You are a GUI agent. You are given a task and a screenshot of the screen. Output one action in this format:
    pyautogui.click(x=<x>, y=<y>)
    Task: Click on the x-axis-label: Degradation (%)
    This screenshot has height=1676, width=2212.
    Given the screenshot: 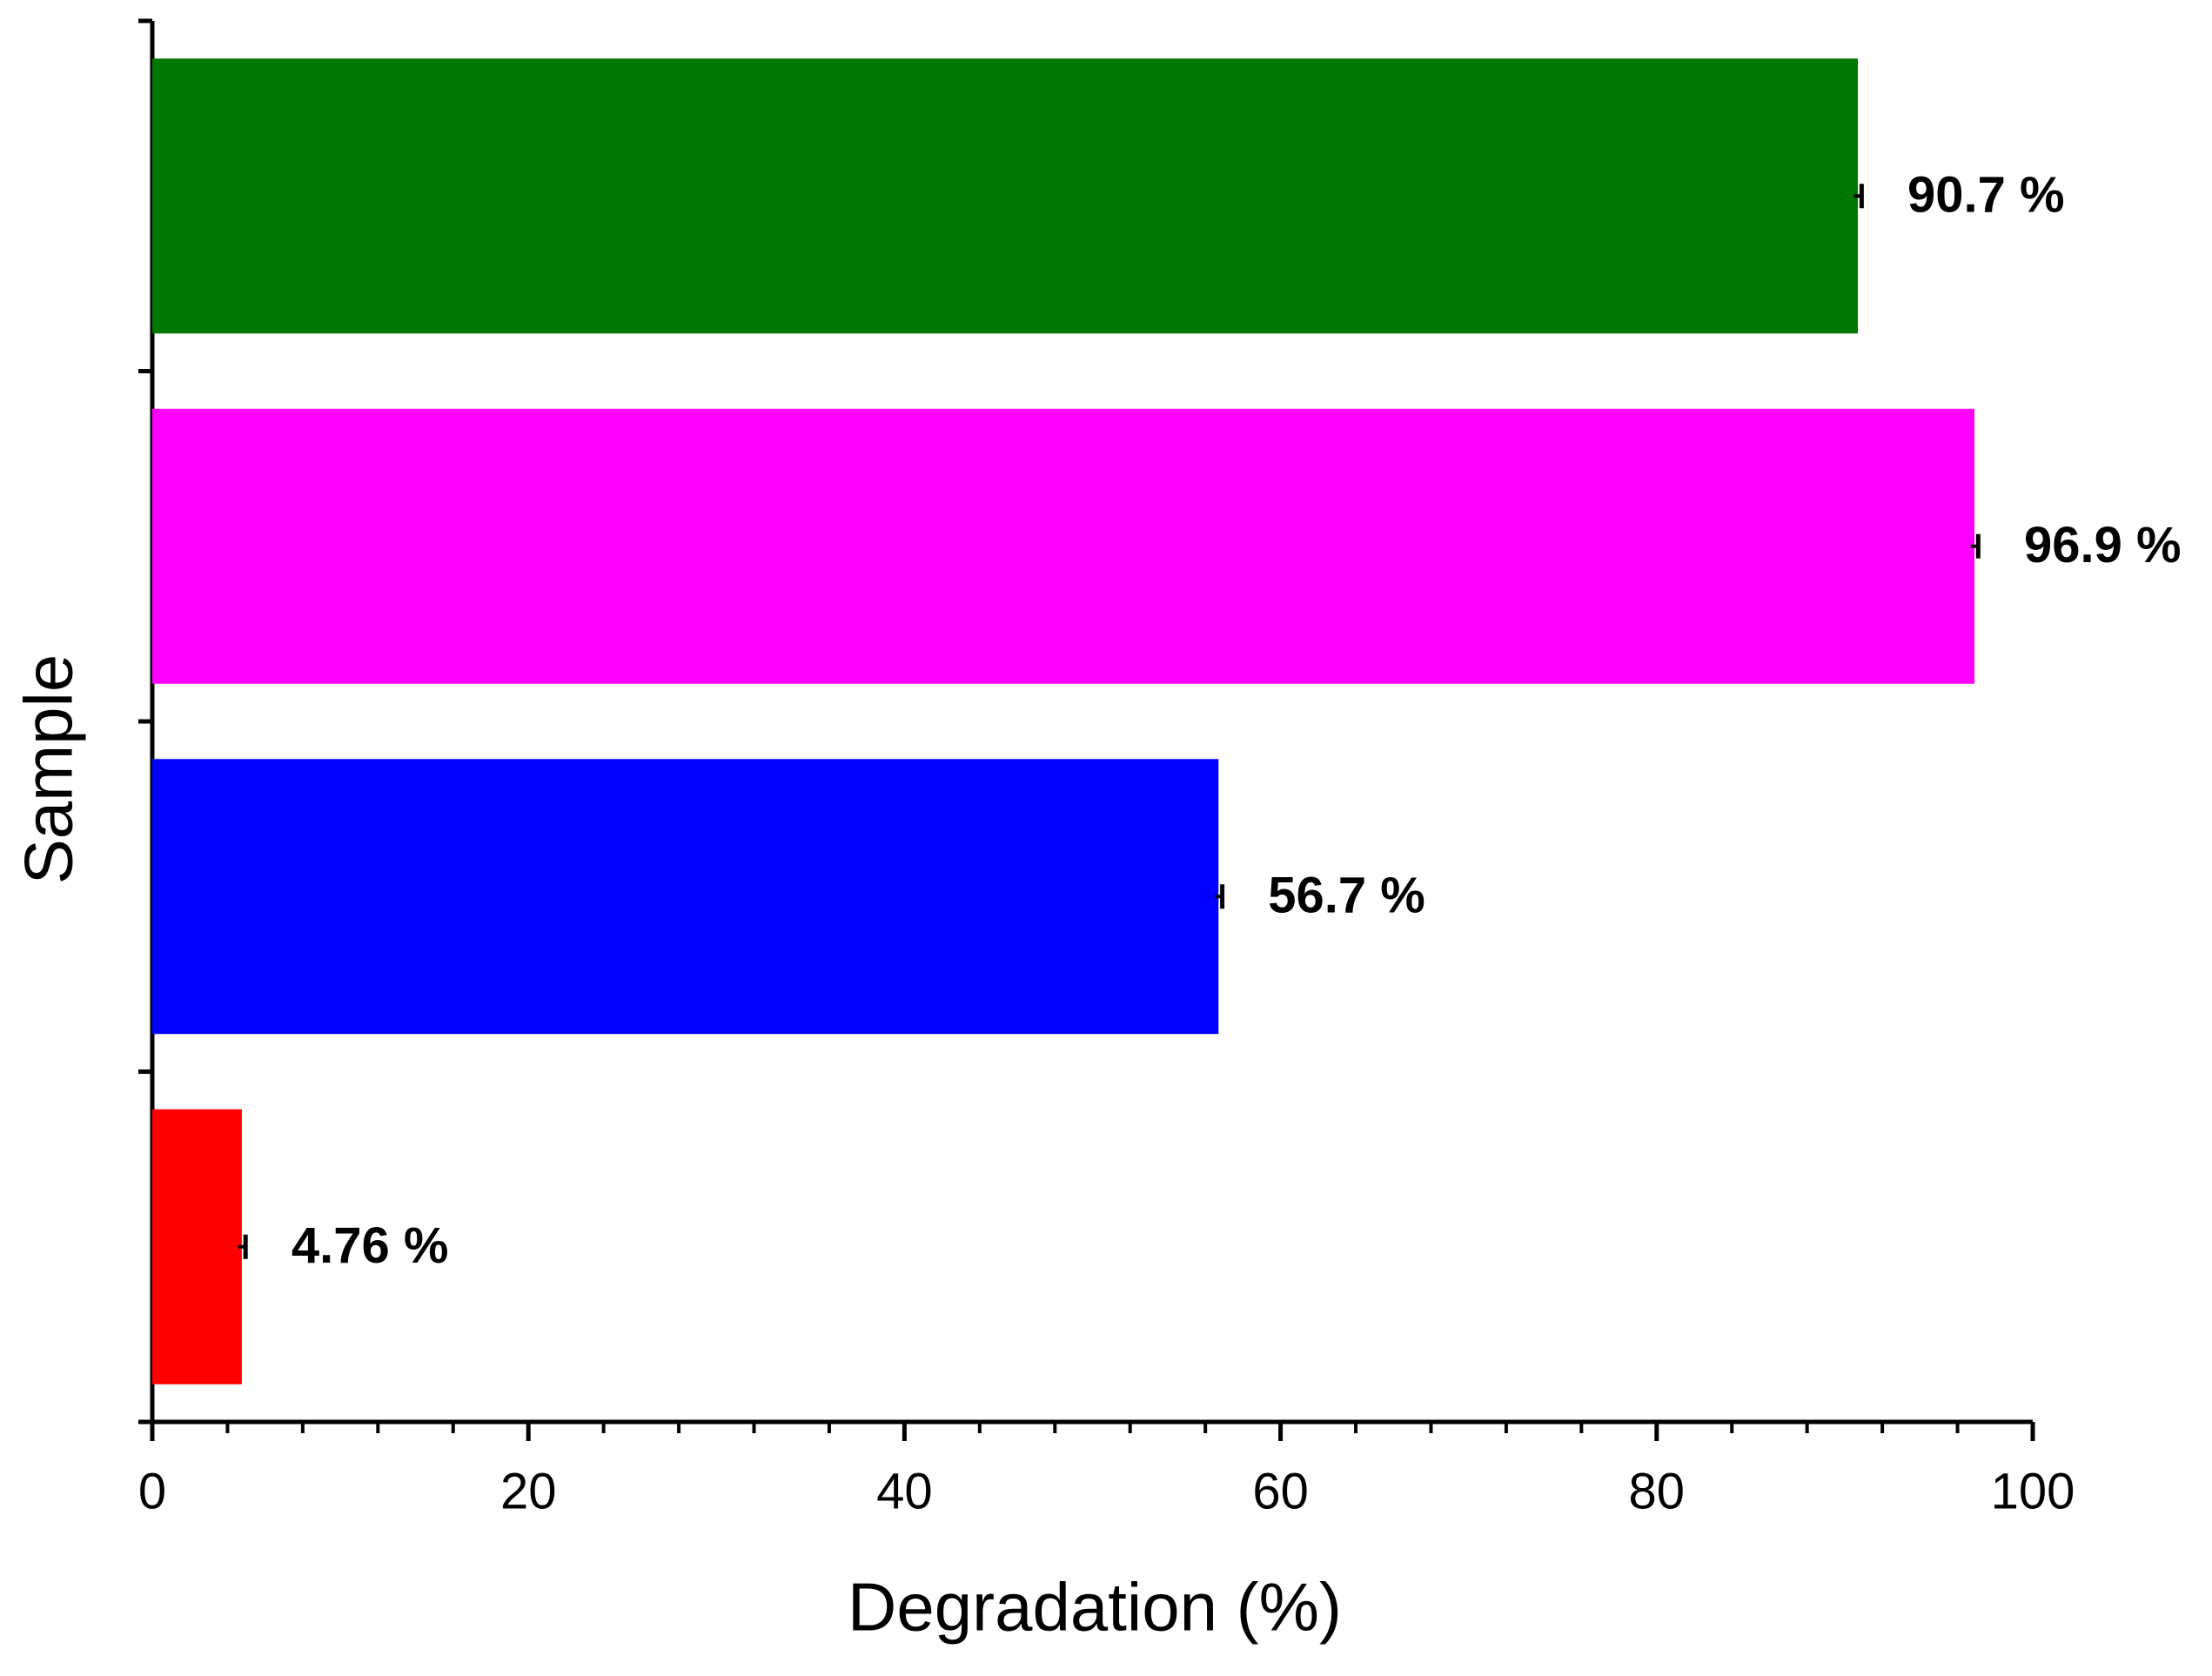 What is the action you would take?
    pyautogui.click(x=1095, y=1607)
    